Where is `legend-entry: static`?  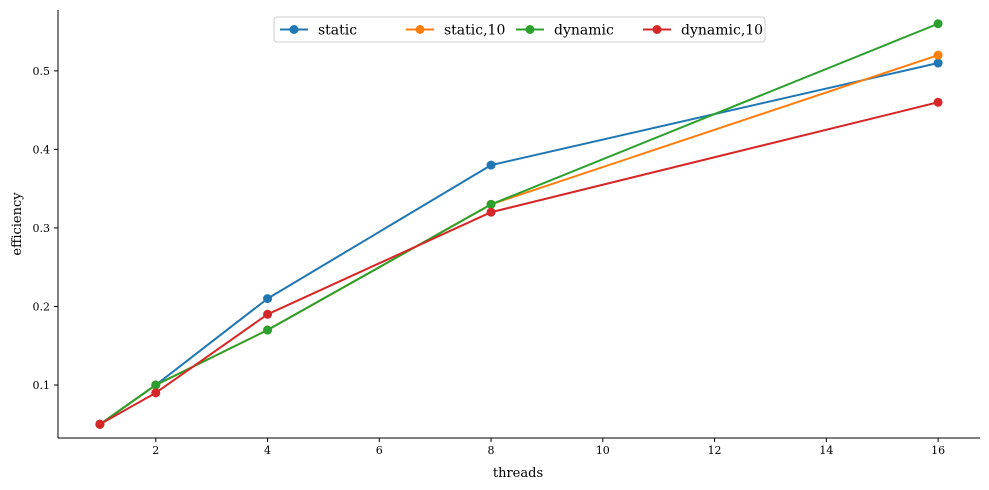 legend-entry: static is located at coordinates (318, 31).